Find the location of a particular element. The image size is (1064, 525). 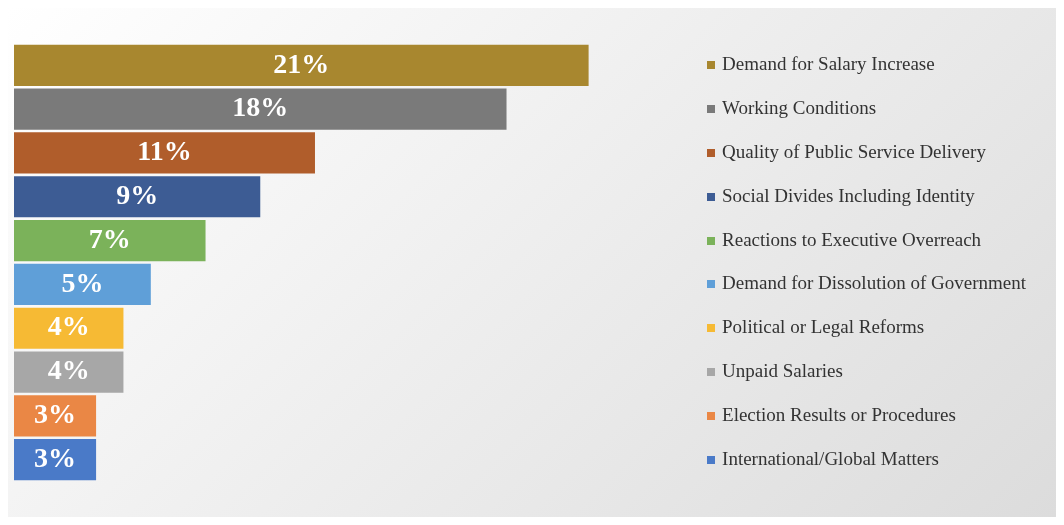

data-label: 9% is located at coordinates (137, 194).